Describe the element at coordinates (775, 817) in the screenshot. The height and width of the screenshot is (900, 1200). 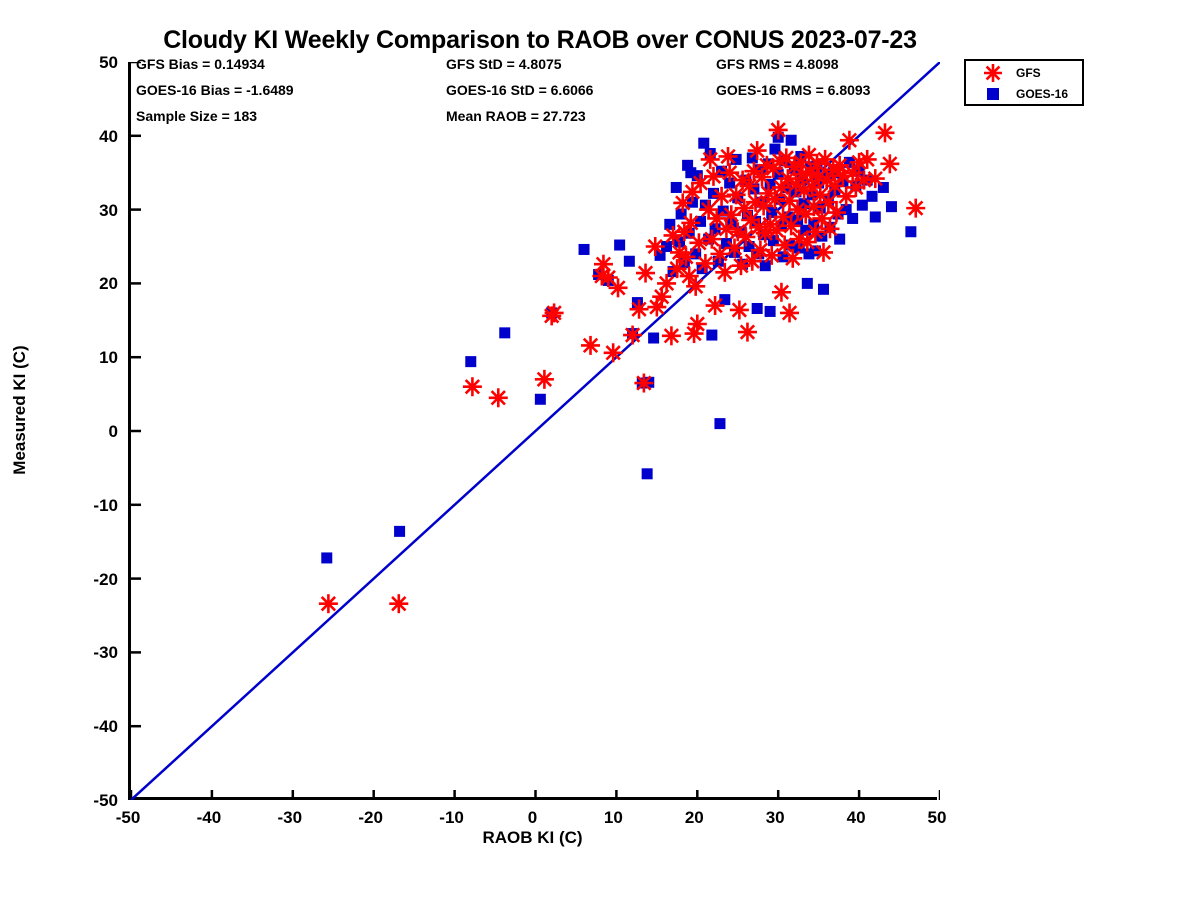
I see `x-tick-label: 30` at that location.